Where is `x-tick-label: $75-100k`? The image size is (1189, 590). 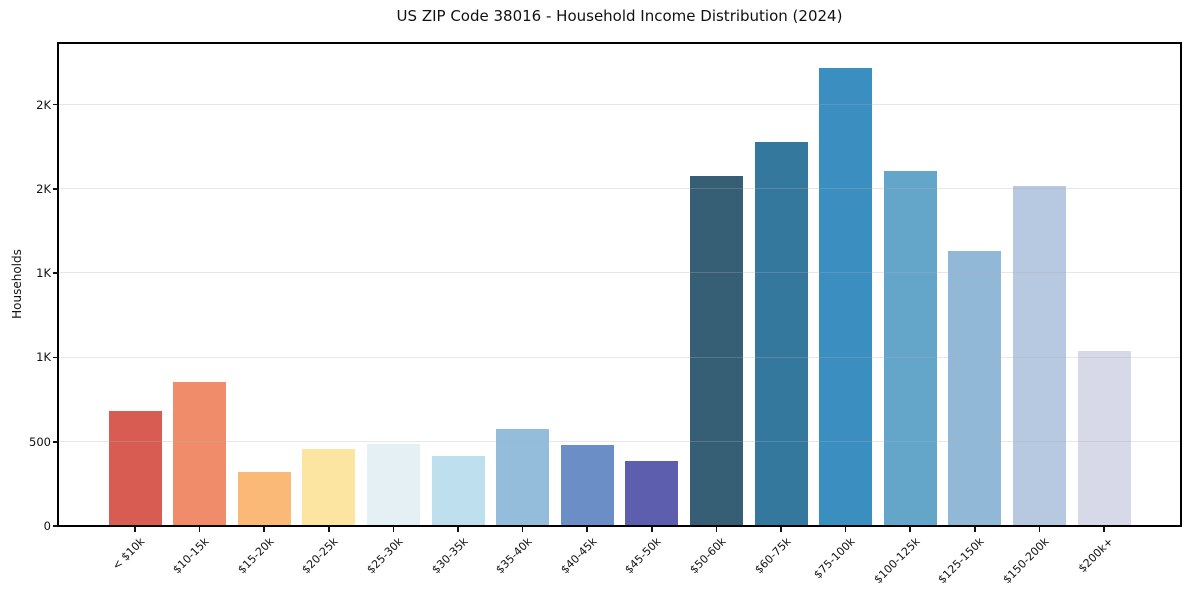
x-tick-label: $75-100k is located at coordinates (834, 558).